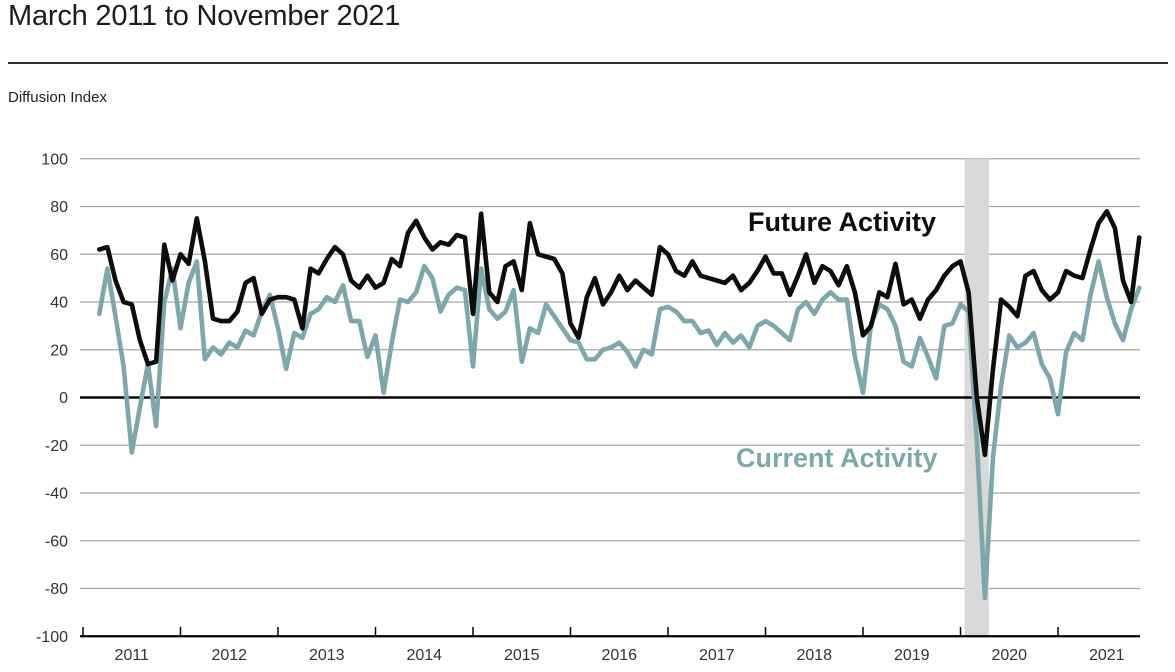 Image resolution: width=1175 pixels, height=672 pixels. I want to click on y-tick-label: -80, so click(56, 589).